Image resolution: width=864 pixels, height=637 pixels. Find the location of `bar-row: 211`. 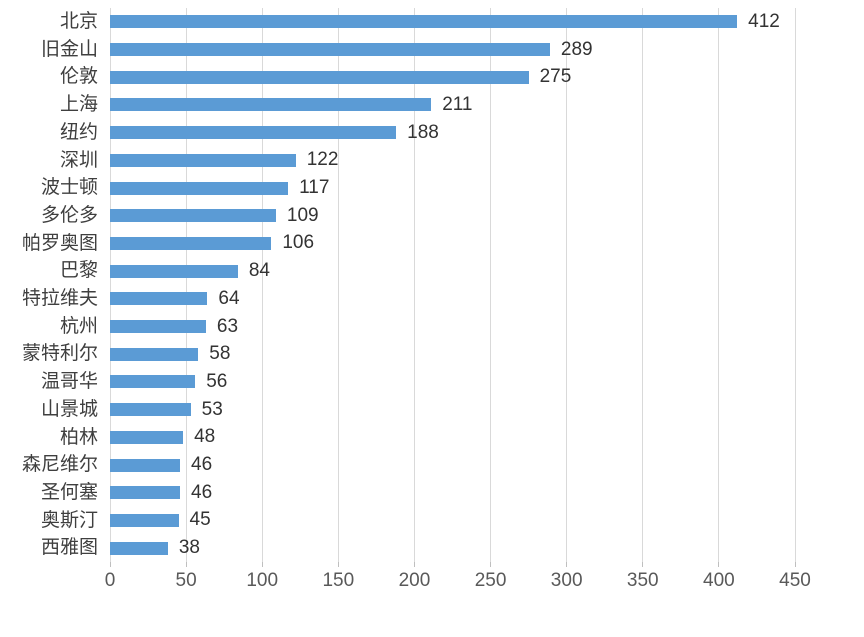

bar-row: 211 is located at coordinates (452, 105).